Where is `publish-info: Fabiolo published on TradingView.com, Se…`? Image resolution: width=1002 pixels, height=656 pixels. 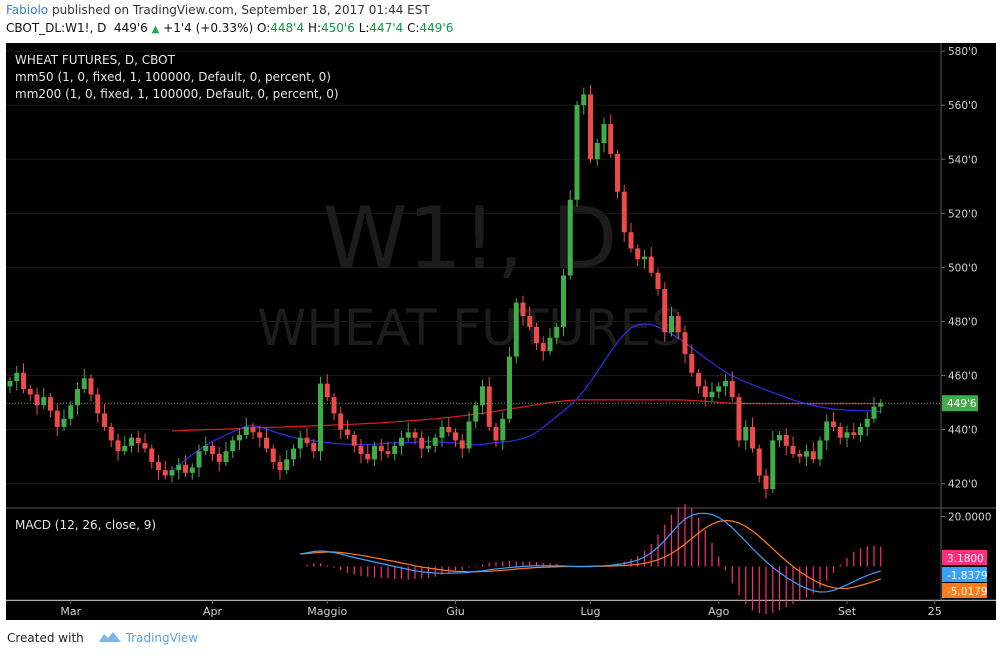
publish-info: Fabiolo published on TradingView.com, Se… is located at coordinates (218, 10).